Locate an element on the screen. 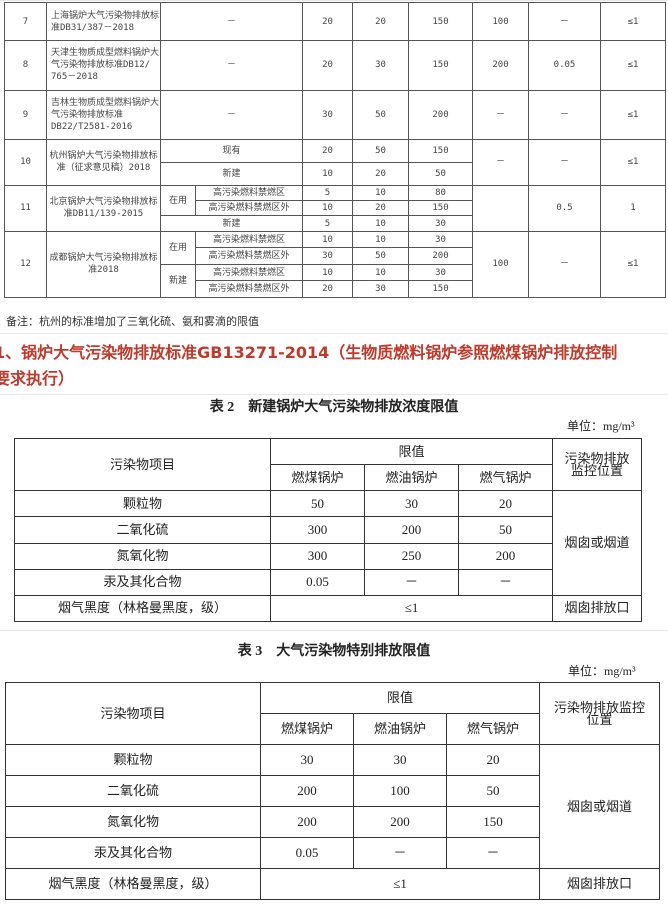 The width and height of the screenshot is (668, 906). table-row: 汞及其化合物 0.05 －－ is located at coordinates (328, 582).